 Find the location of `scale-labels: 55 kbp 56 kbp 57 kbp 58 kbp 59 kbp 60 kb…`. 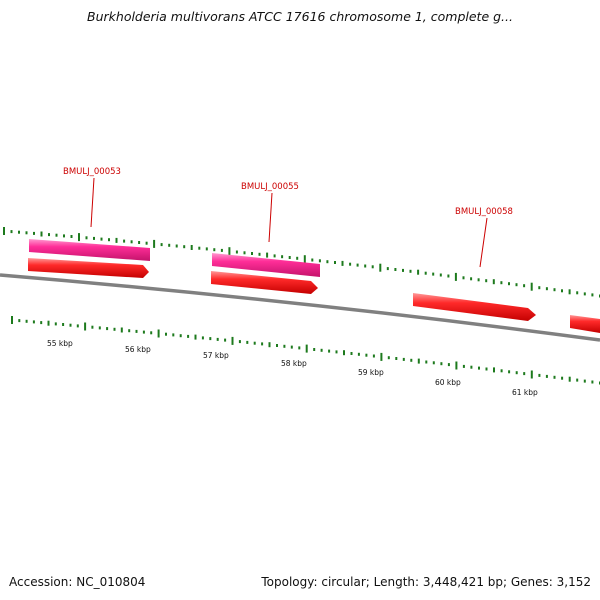

scale-labels: 55 kbp 56 kbp 57 kbp 58 kbp 59 kbp 60 kb… is located at coordinates (292, 368).